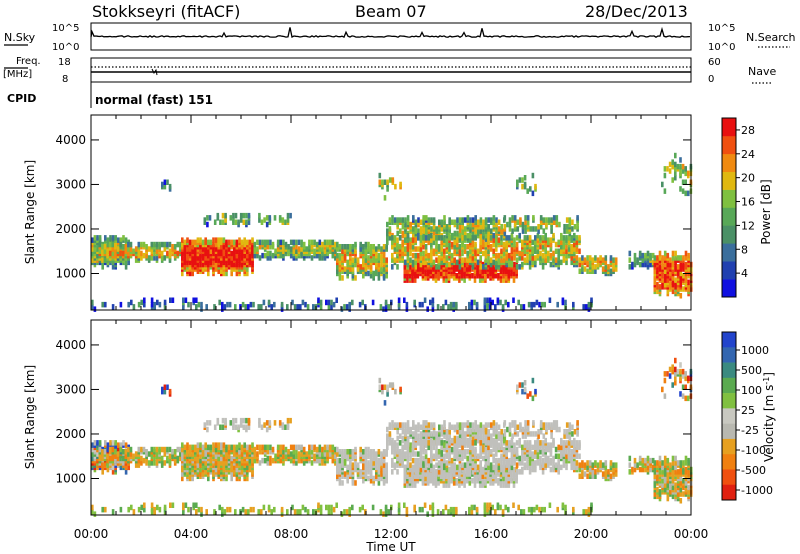 This screenshot has height=554, width=800. I want to click on freq-label: Freq., so click(28, 61).